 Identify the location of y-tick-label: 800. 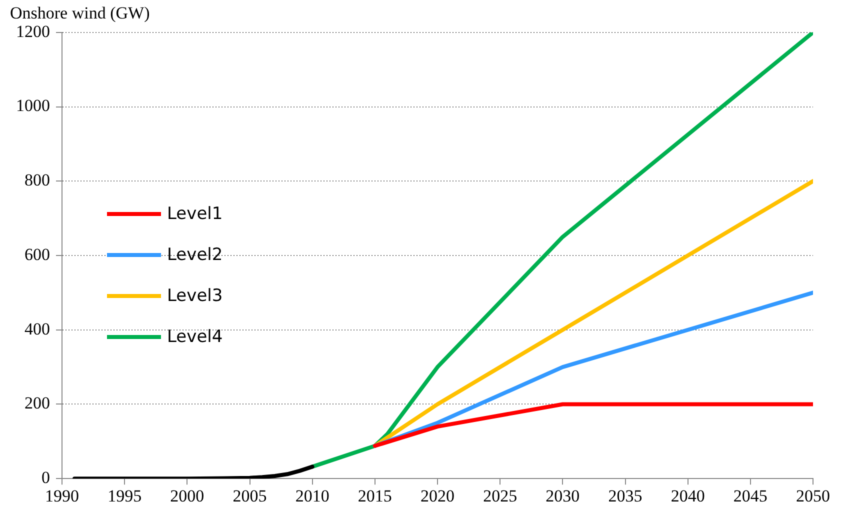
(37, 180).